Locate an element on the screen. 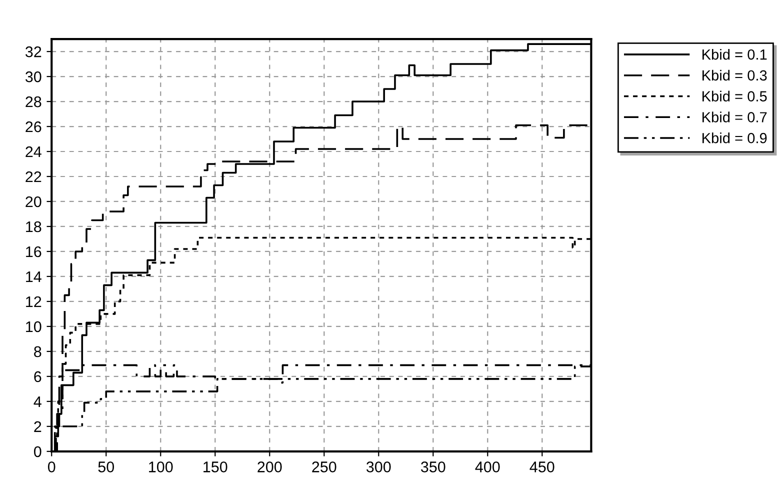  x-tick-label: 400 is located at coordinates (487, 467).